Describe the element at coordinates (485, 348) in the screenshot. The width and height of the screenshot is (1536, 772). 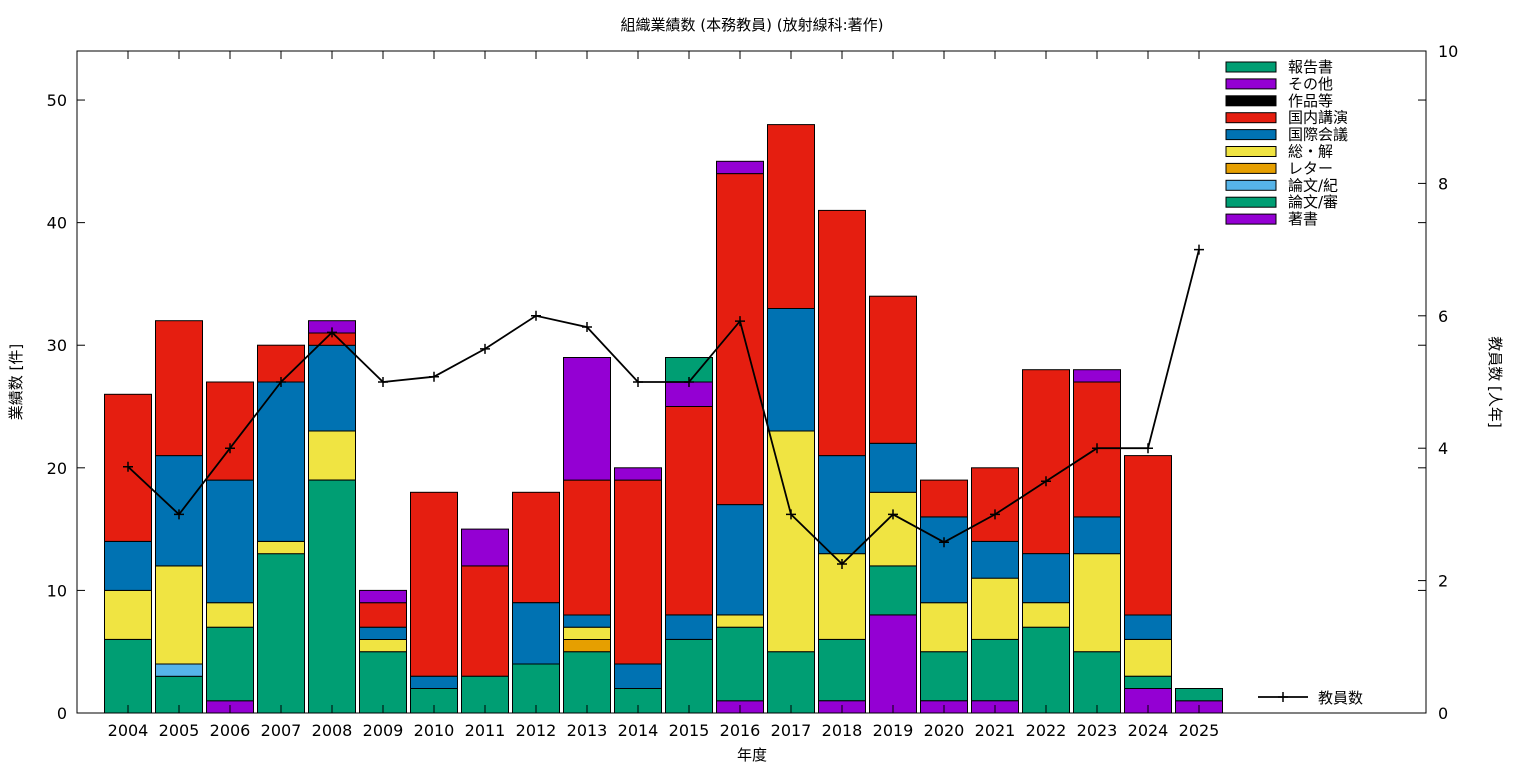
I see `faculty-count-point-2011` at that location.